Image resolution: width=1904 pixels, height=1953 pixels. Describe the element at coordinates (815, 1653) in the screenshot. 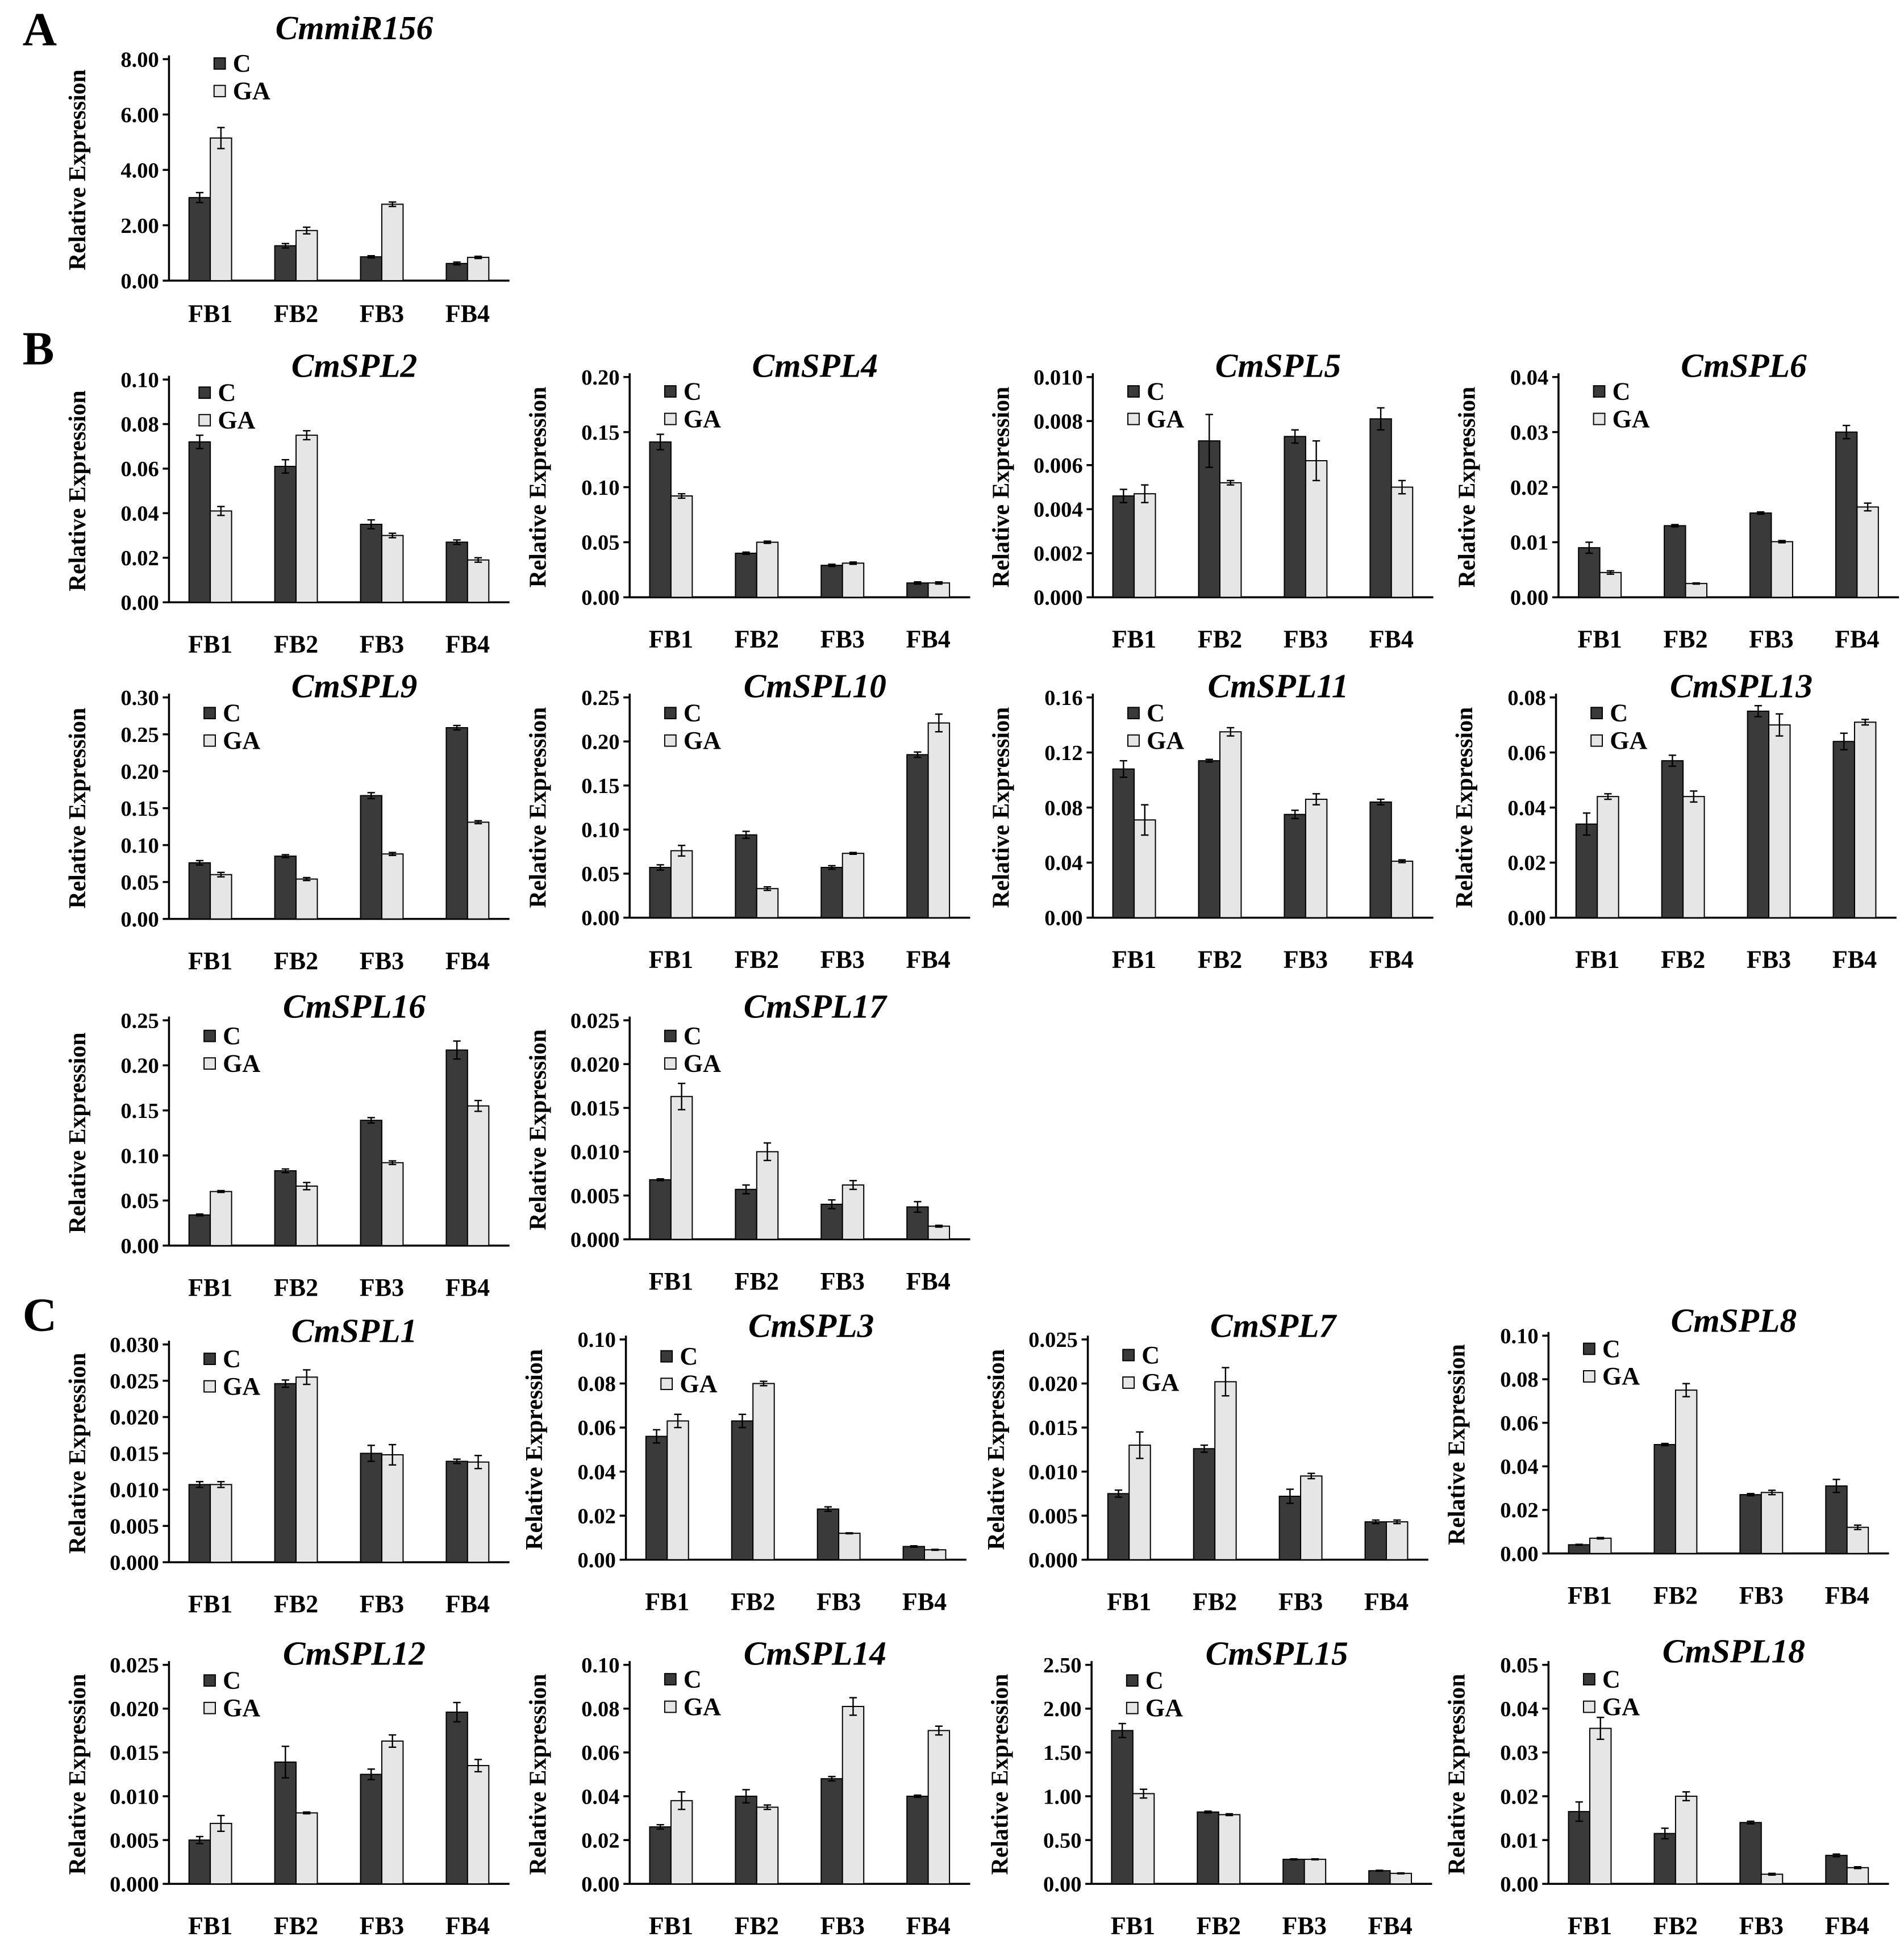

I see `chart-title: CmSPL14` at that location.